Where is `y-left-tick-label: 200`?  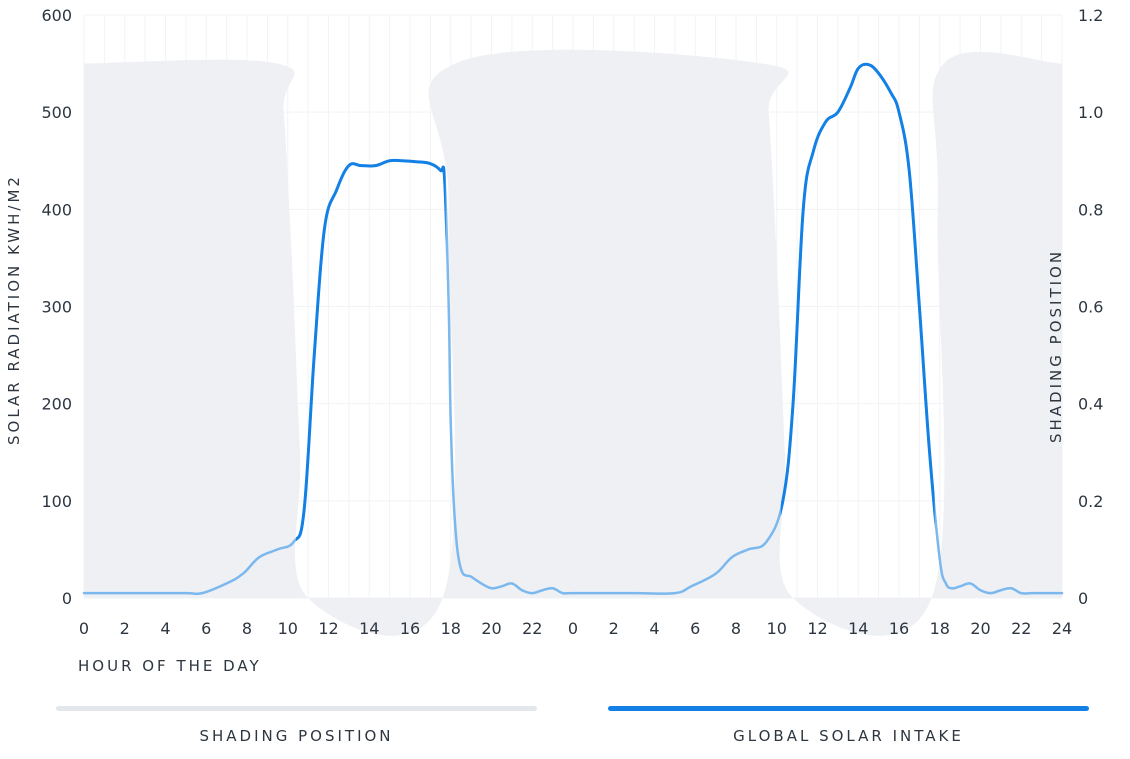
y-left-tick-label: 200 is located at coordinates (56, 404).